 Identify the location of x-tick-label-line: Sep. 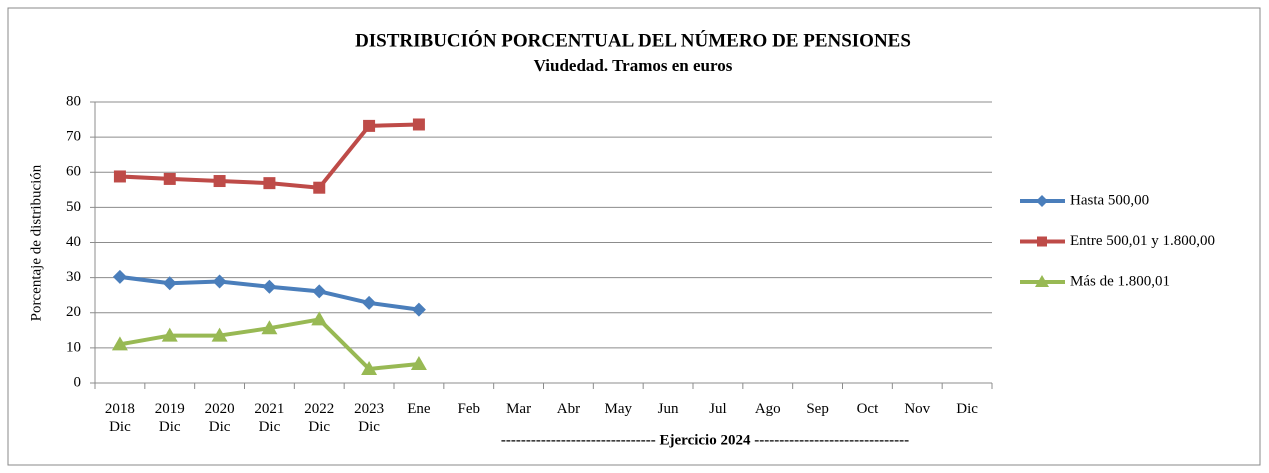
(817, 409).